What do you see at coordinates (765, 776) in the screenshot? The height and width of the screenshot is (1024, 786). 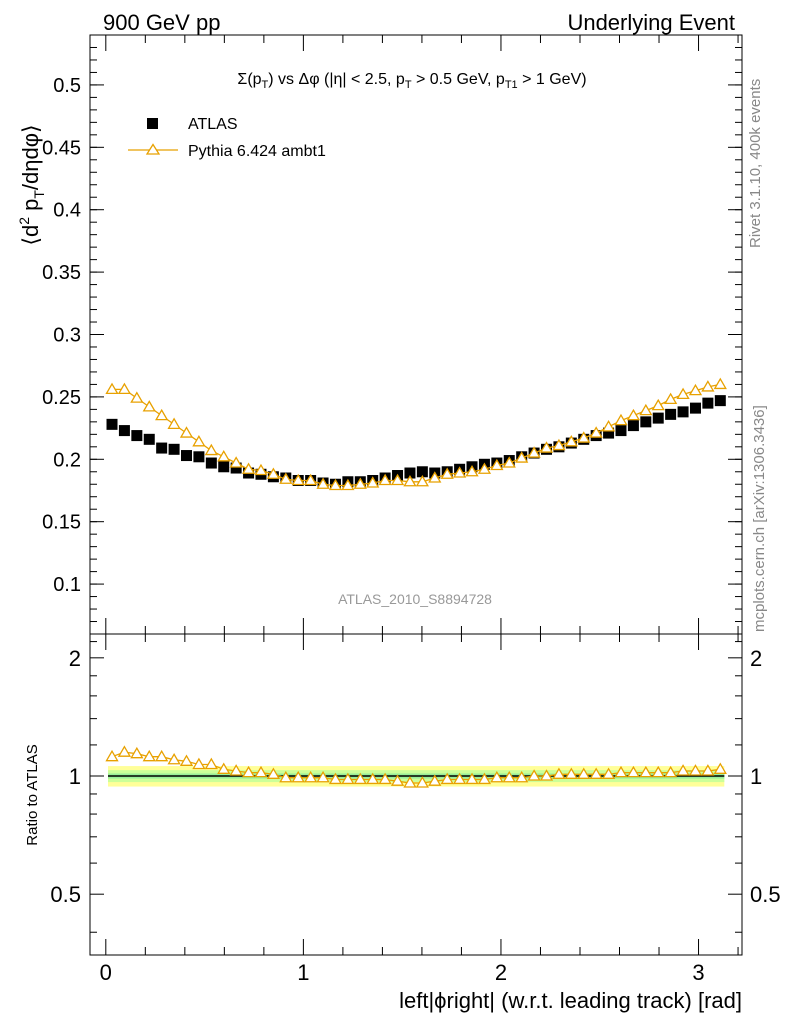 I see `ratio-y-tick-labels-right: 0.5 1 2` at bounding box center [765, 776].